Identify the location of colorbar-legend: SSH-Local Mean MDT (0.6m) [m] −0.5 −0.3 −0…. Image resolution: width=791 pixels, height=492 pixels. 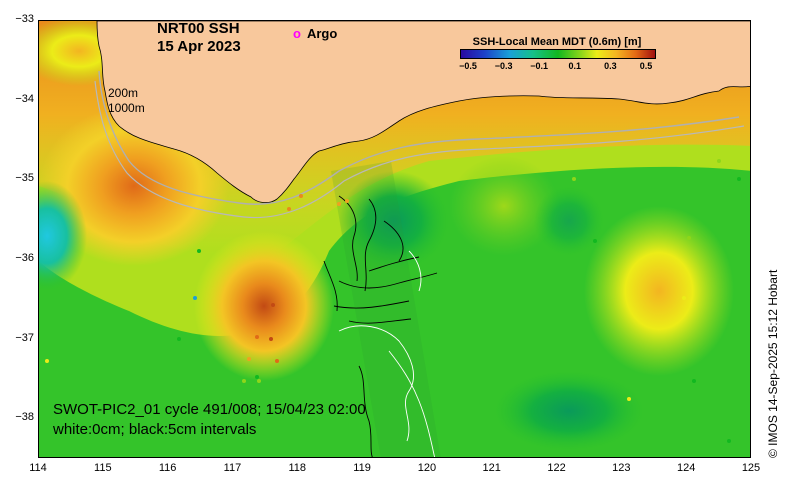
(557, 53).